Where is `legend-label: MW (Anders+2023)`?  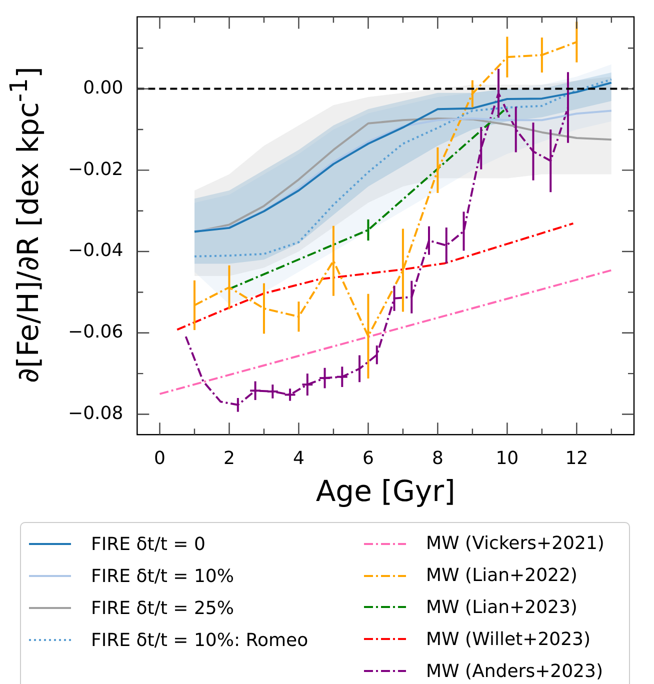
legend-label: MW (Anders+2023) is located at coordinates (514, 671).